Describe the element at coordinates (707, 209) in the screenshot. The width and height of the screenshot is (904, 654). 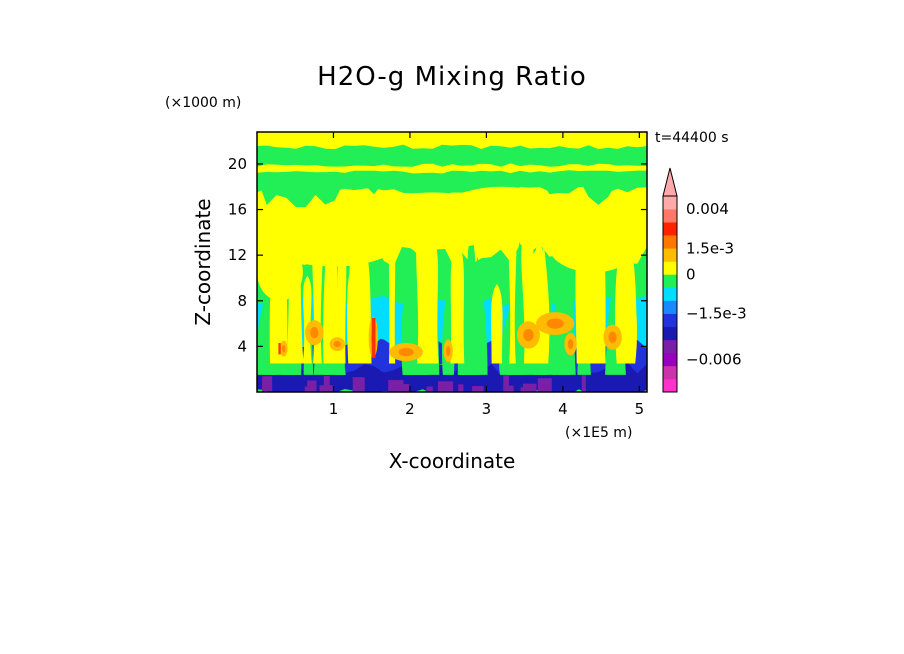
I see `colorbar-label: 0.004` at that location.